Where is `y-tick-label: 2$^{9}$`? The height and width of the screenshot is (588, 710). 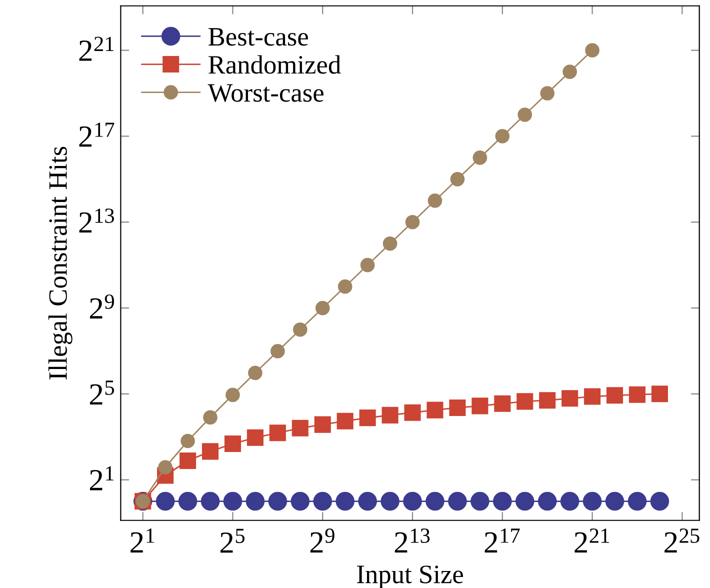
y-tick-label: 2$^{9}$ is located at coordinates (102, 306).